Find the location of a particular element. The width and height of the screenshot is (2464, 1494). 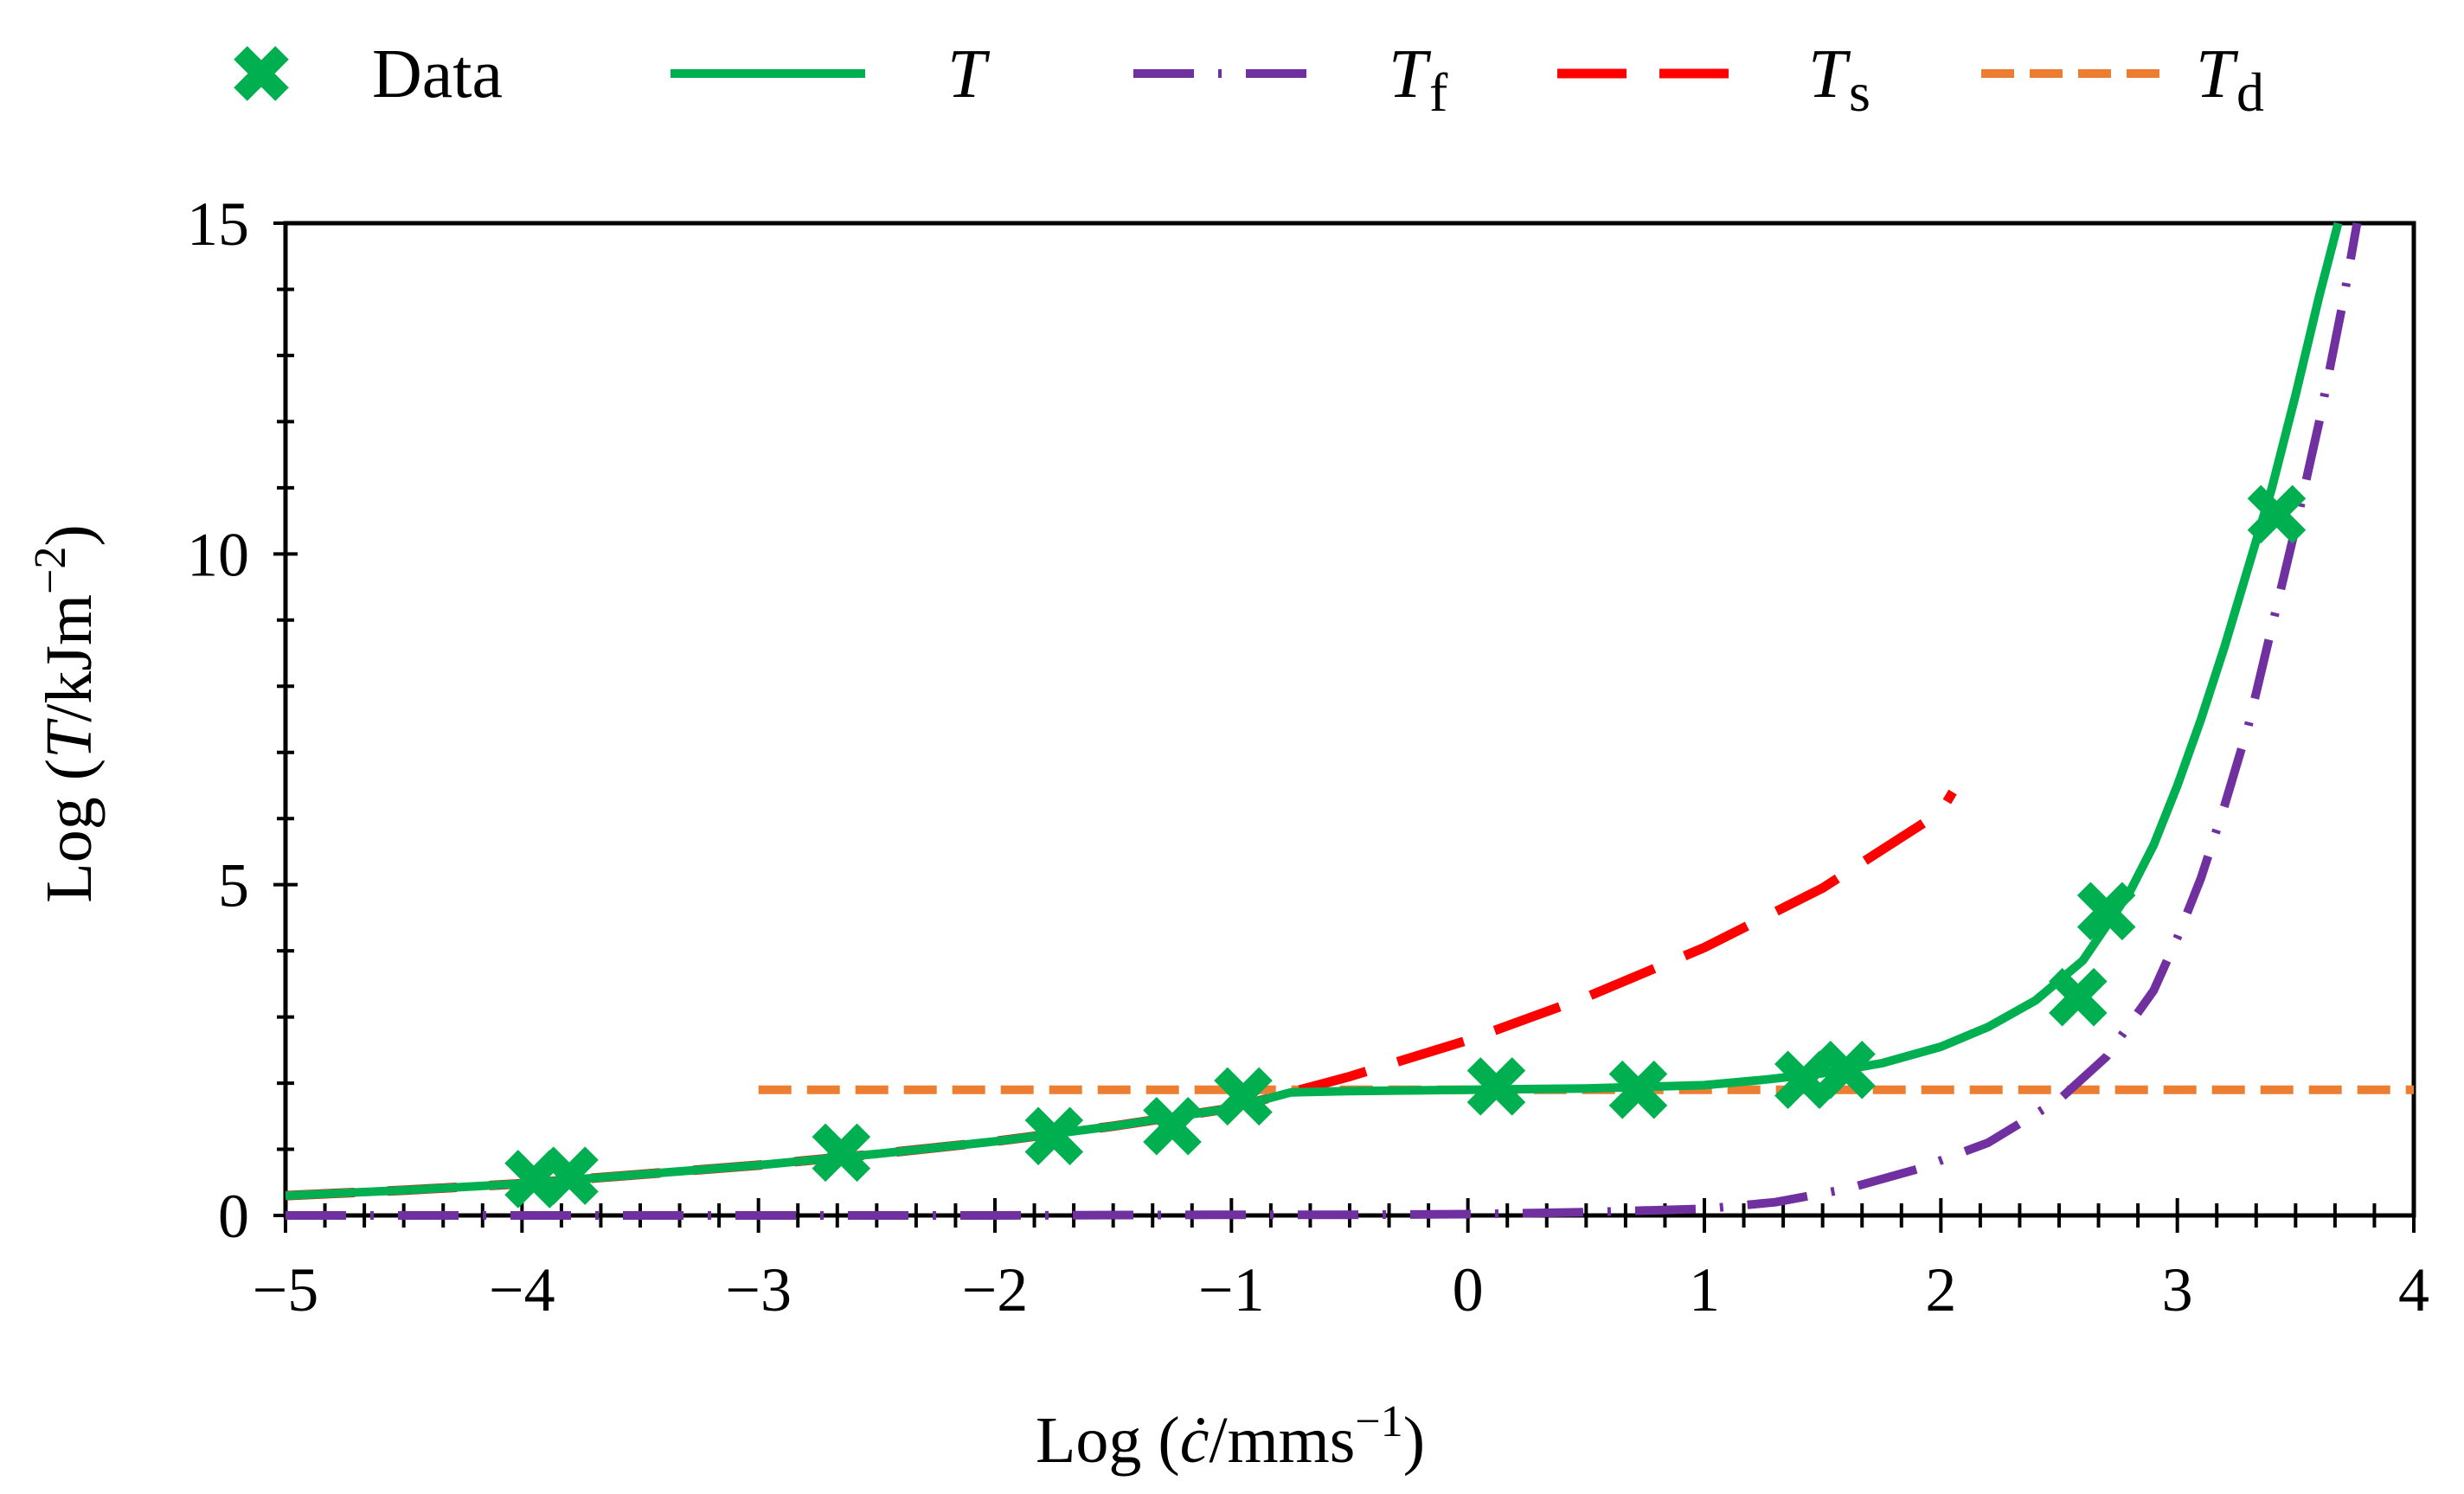

legend-label-data: Data is located at coordinates (437, 74).